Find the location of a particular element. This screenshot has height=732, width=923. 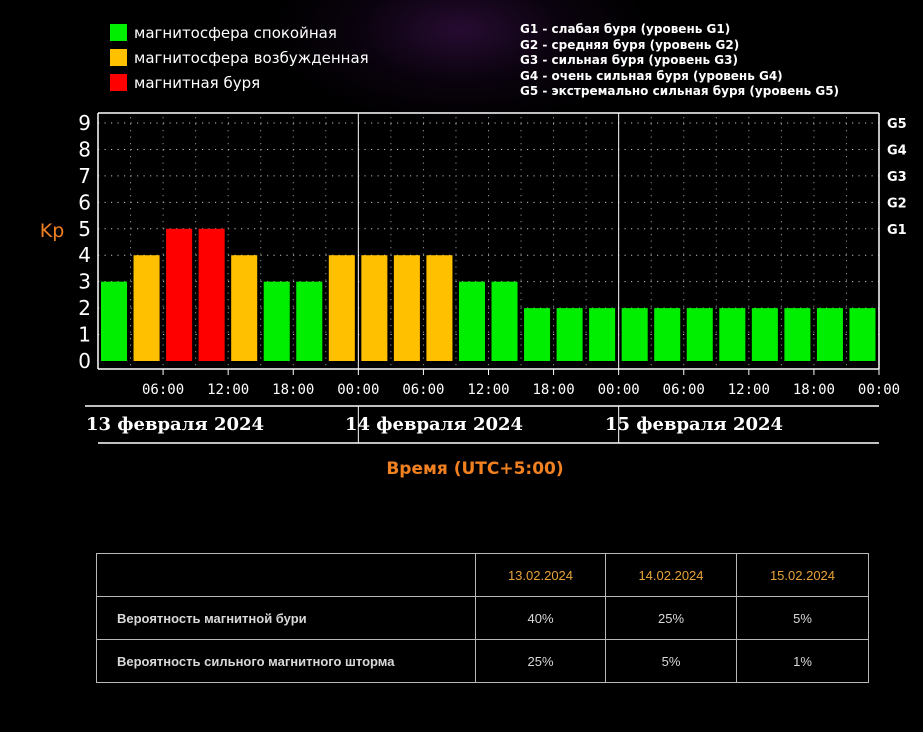

table-row-label: Вероятность магнитной бури is located at coordinates (286, 618).